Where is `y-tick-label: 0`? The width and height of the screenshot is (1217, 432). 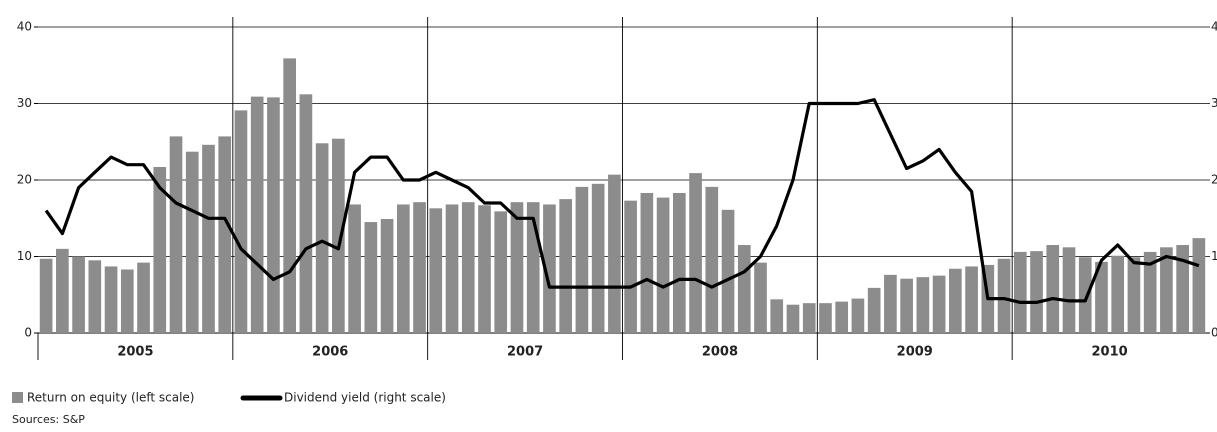
y-tick-label: 0 is located at coordinates (28, 333).